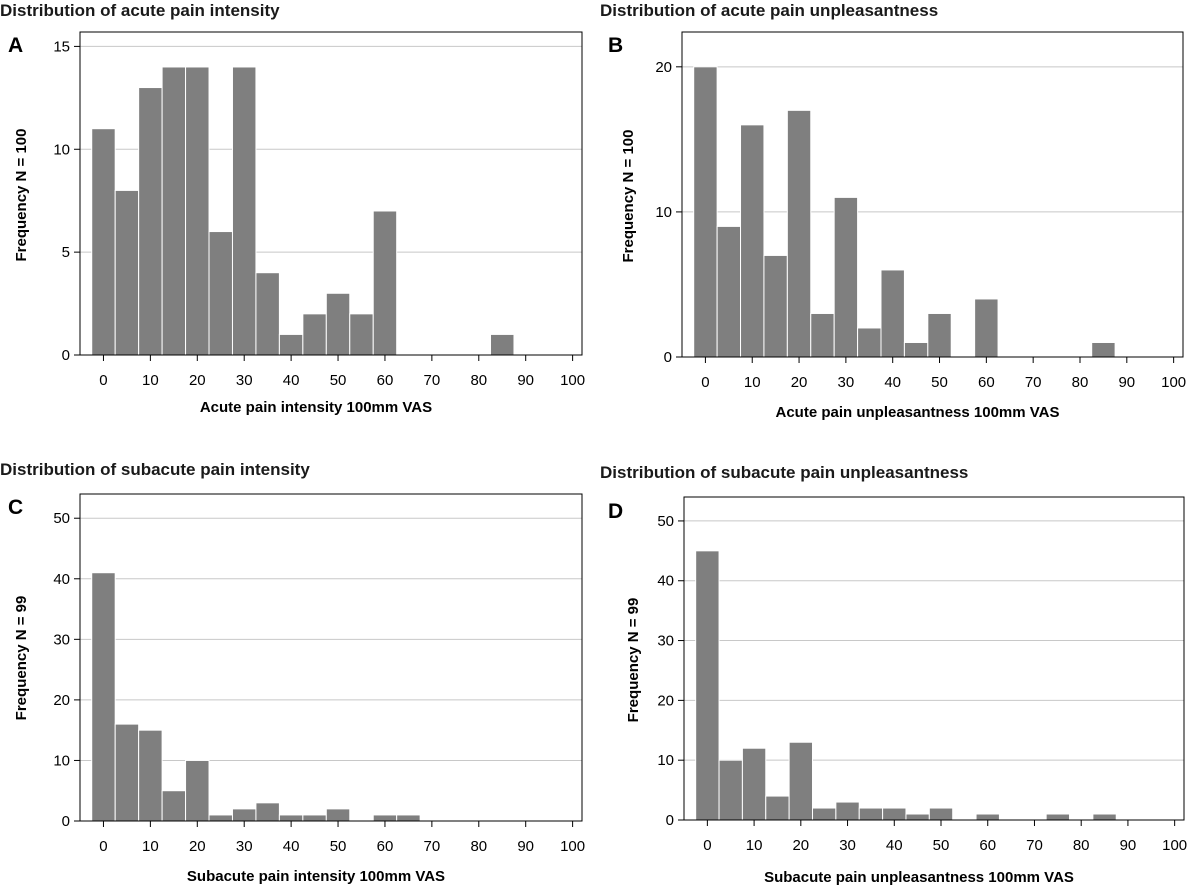 The image size is (1200, 895). What do you see at coordinates (1034, 845) in the screenshot?
I see `x-tick-d-7: 70` at bounding box center [1034, 845].